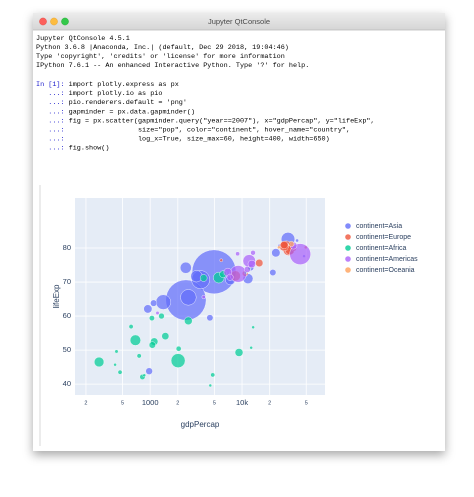 The height and width of the screenshot is (497, 474). What do you see at coordinates (116, 94) in the screenshot?
I see `code: import plotly.io as pio` at bounding box center [116, 94].